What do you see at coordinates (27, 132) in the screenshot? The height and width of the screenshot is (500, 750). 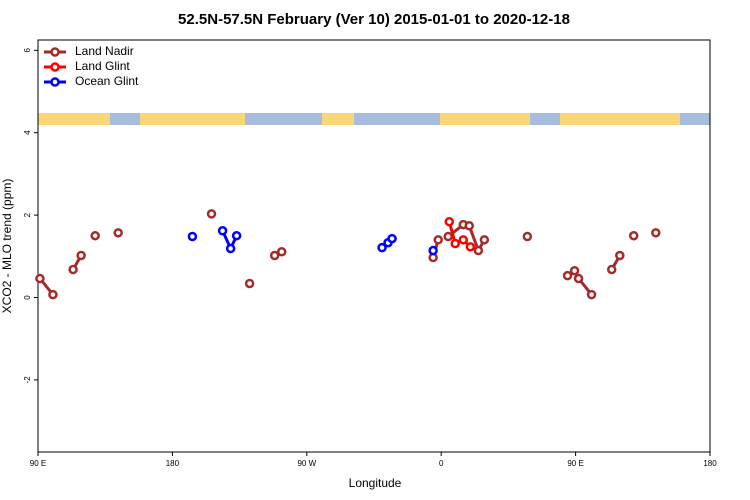 I see `y-tick-label: 4` at bounding box center [27, 132].